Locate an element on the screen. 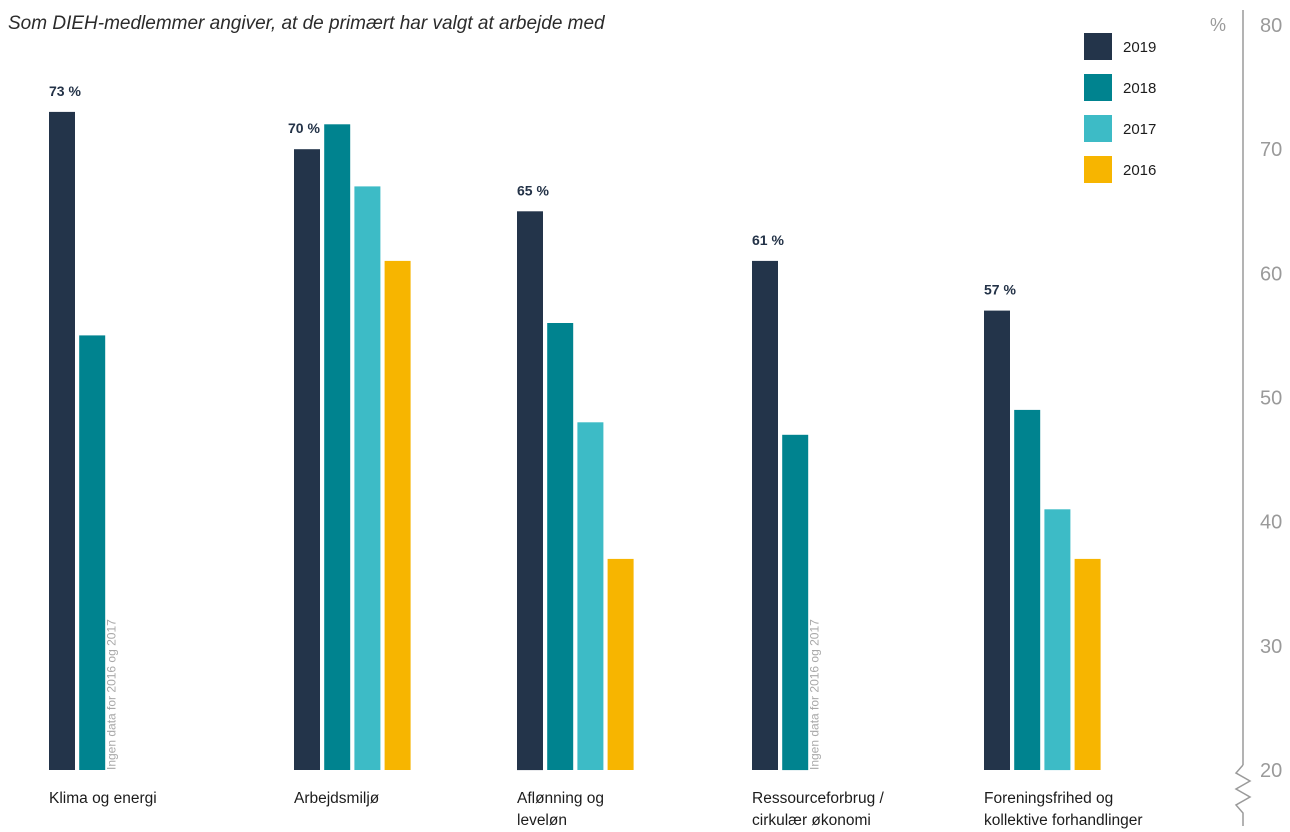 This screenshot has height=832, width=1290. legend-label: 2016 is located at coordinates (1139, 170).